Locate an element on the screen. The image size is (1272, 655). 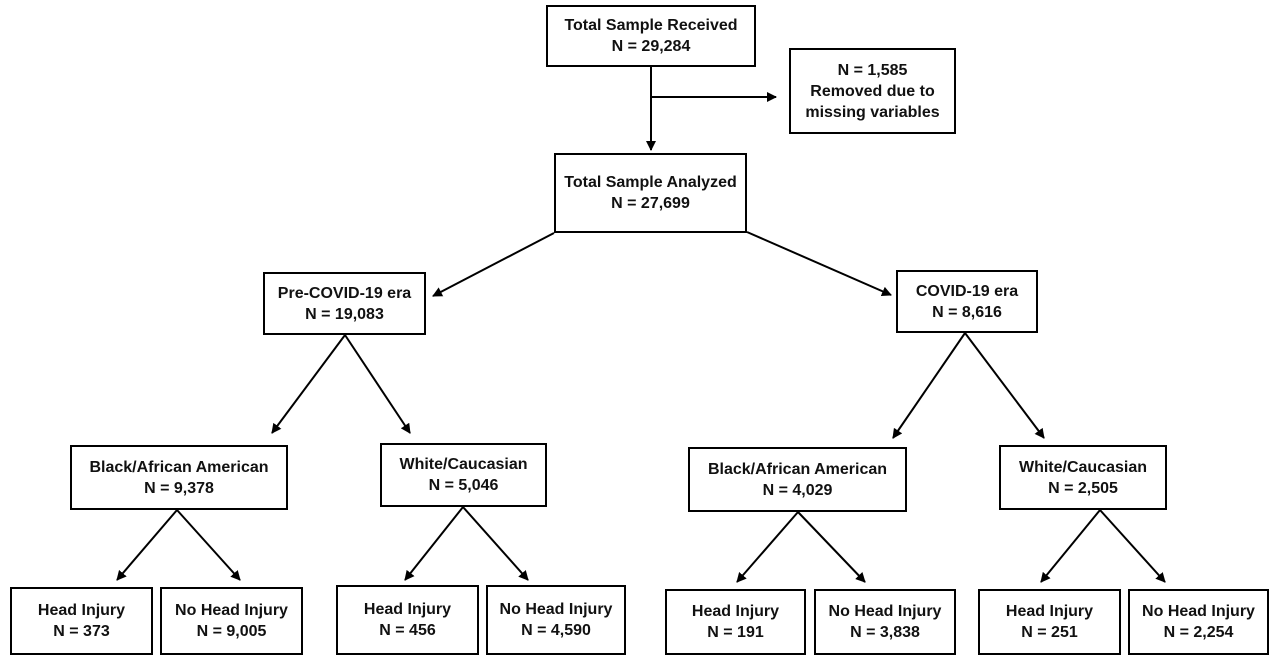
node-label: Pre-COVID-19 era is located at coordinates (344, 293).